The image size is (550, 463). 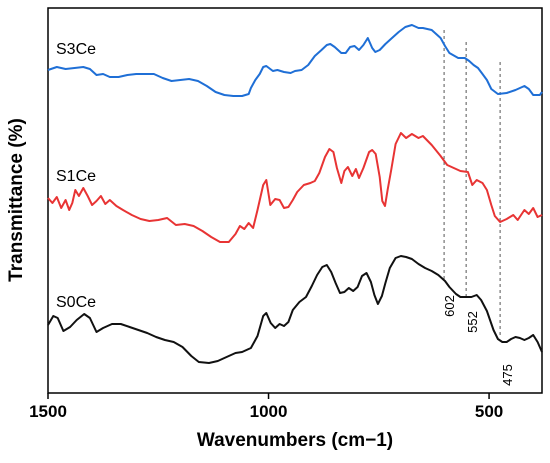 What do you see at coordinates (472, 184) in the screenshot?
I see `reference-lines` at bounding box center [472, 184].